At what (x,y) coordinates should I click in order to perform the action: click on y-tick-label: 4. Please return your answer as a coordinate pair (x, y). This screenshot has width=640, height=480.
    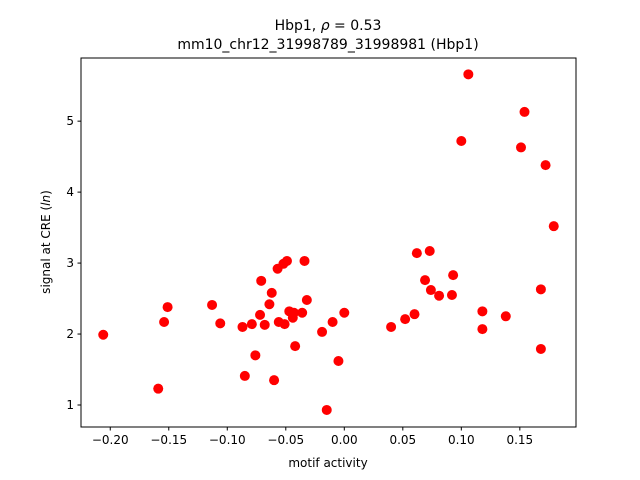
    Looking at the image, I should click on (70, 192).